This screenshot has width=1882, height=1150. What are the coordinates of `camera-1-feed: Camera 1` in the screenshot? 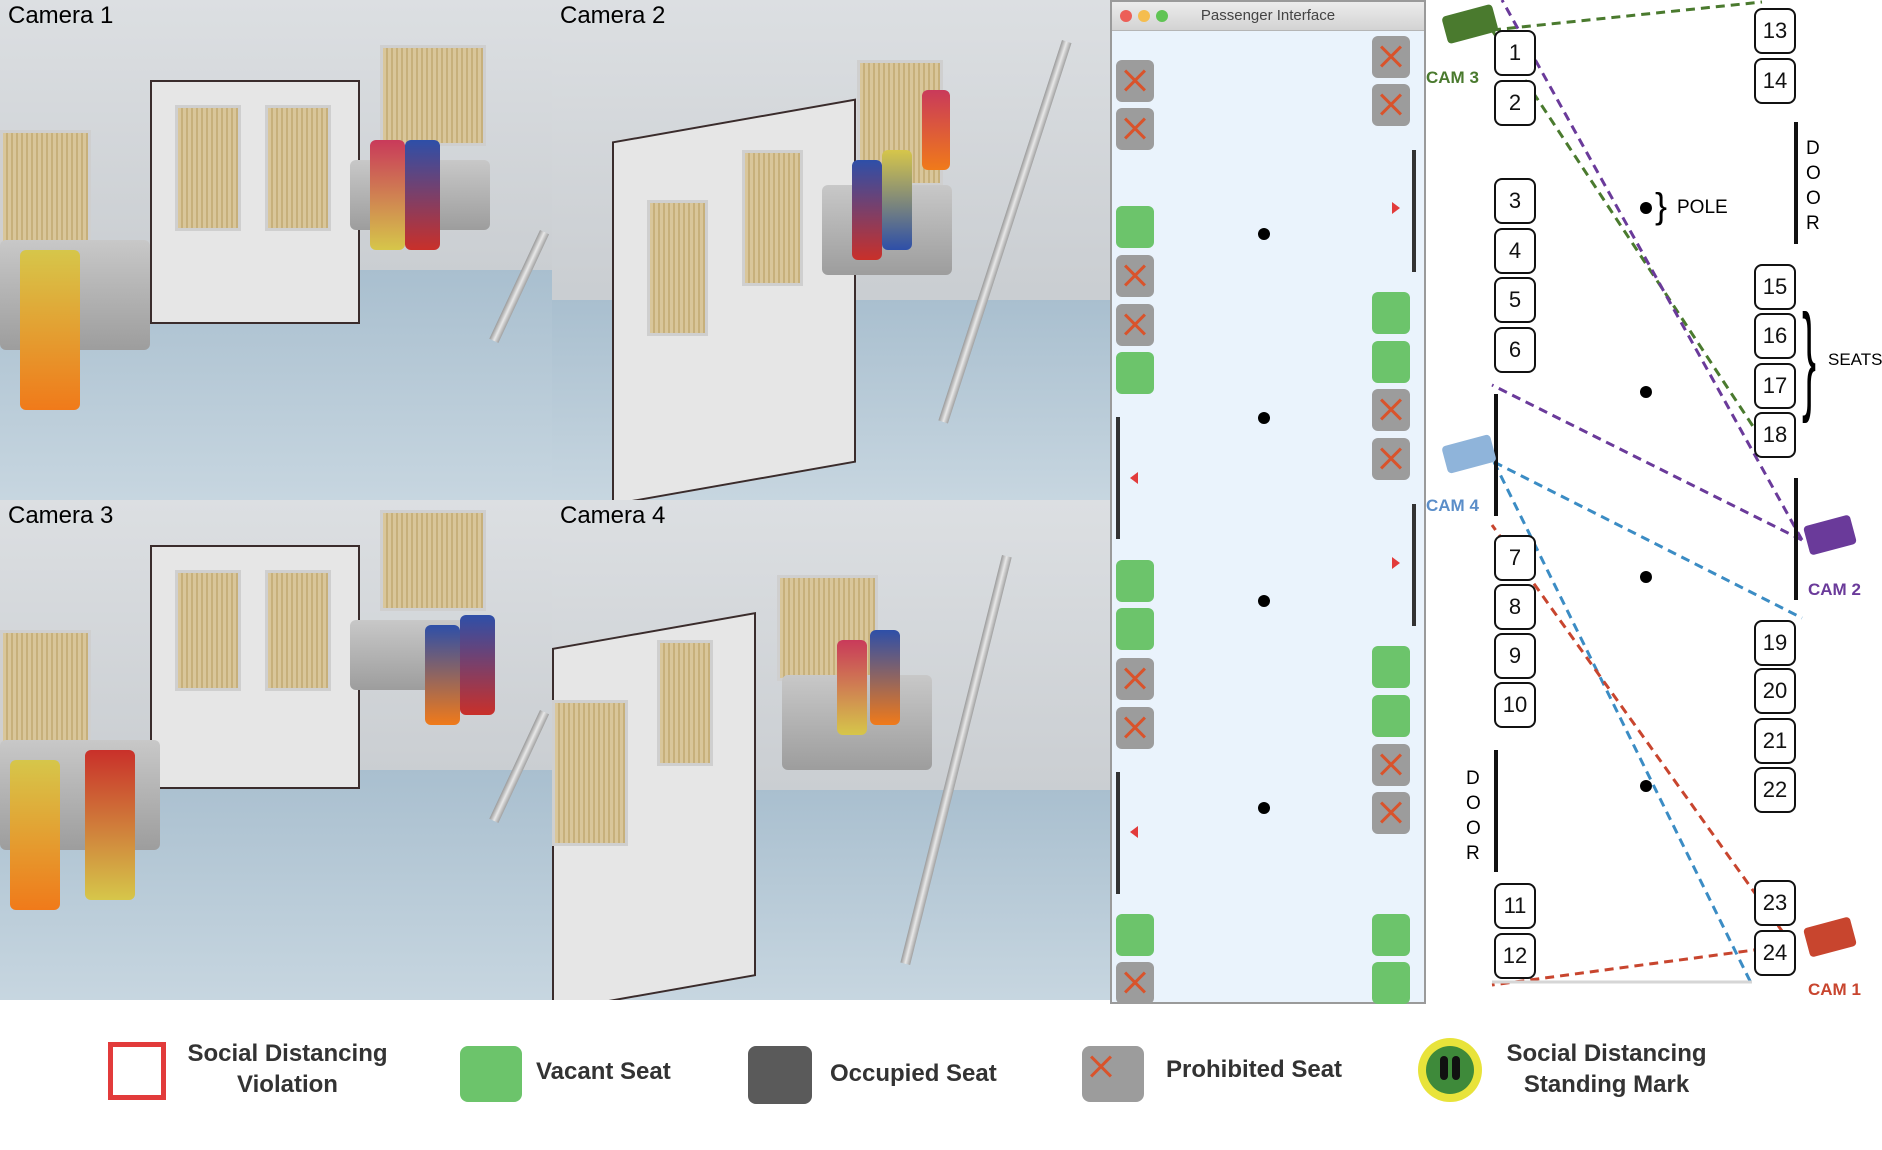 It's located at (276, 250).